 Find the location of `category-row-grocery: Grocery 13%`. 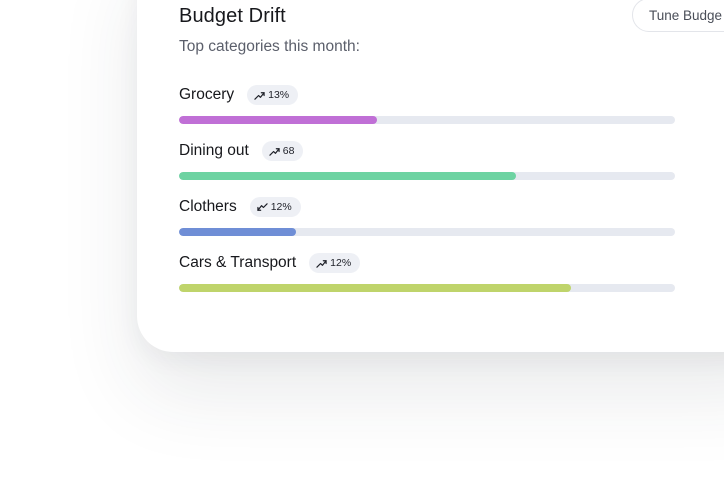

category-row-grocery: Grocery 13% is located at coordinates (427, 104).